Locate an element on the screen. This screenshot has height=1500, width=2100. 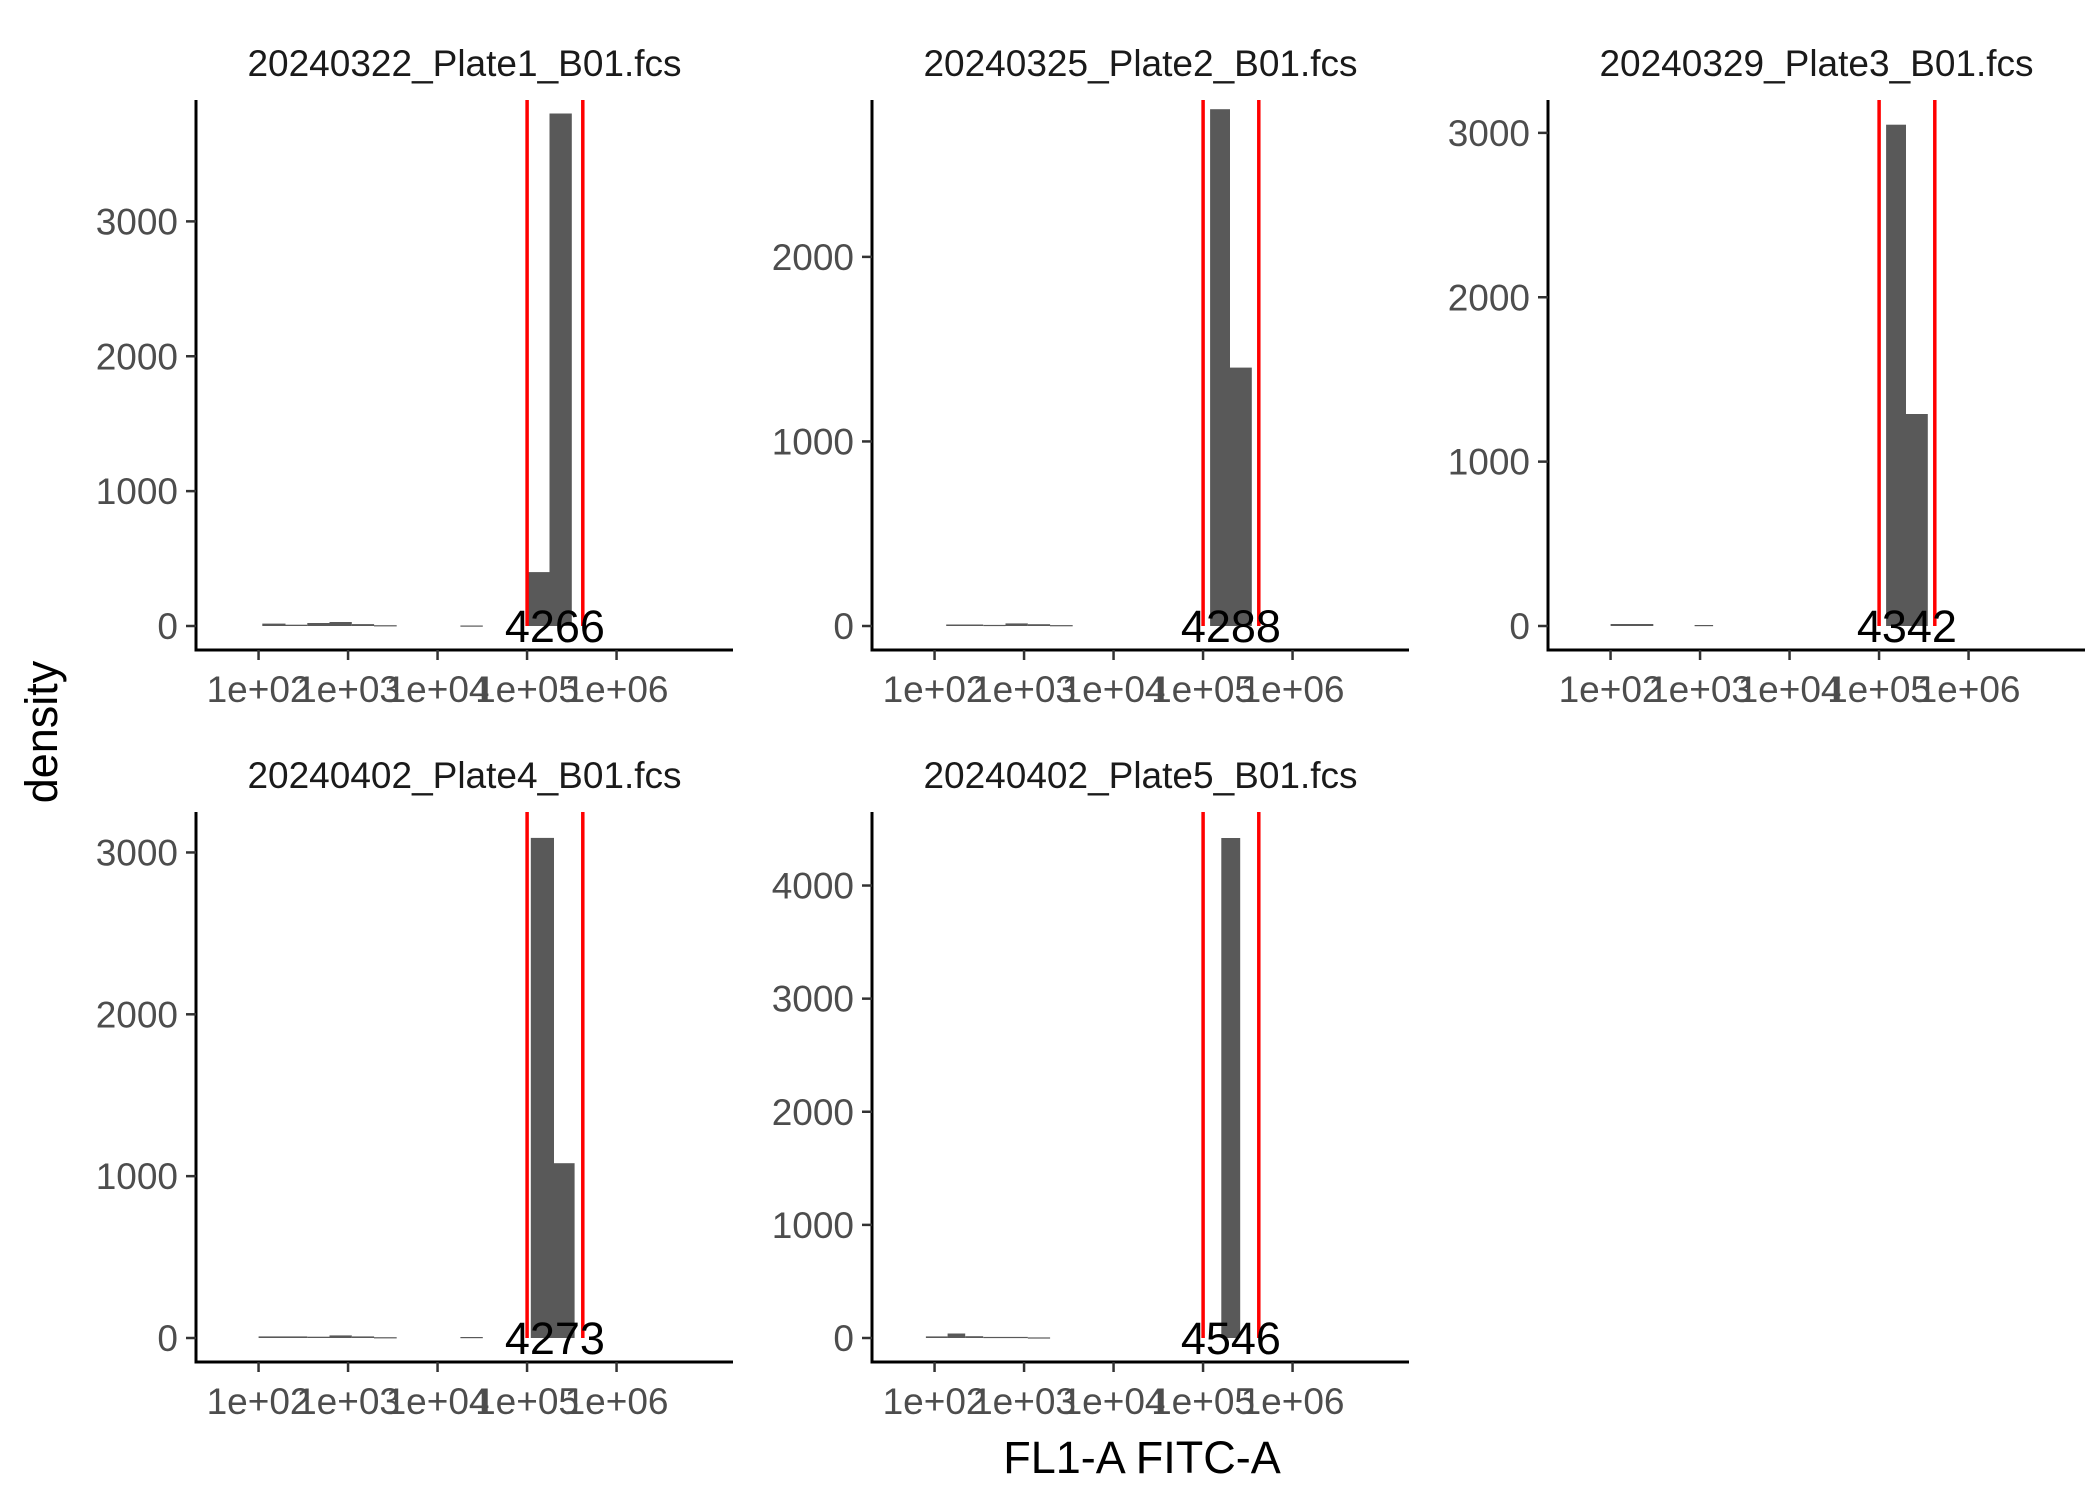
x-axis-title: FL1-A FITC-A is located at coordinates (1142, 1457).